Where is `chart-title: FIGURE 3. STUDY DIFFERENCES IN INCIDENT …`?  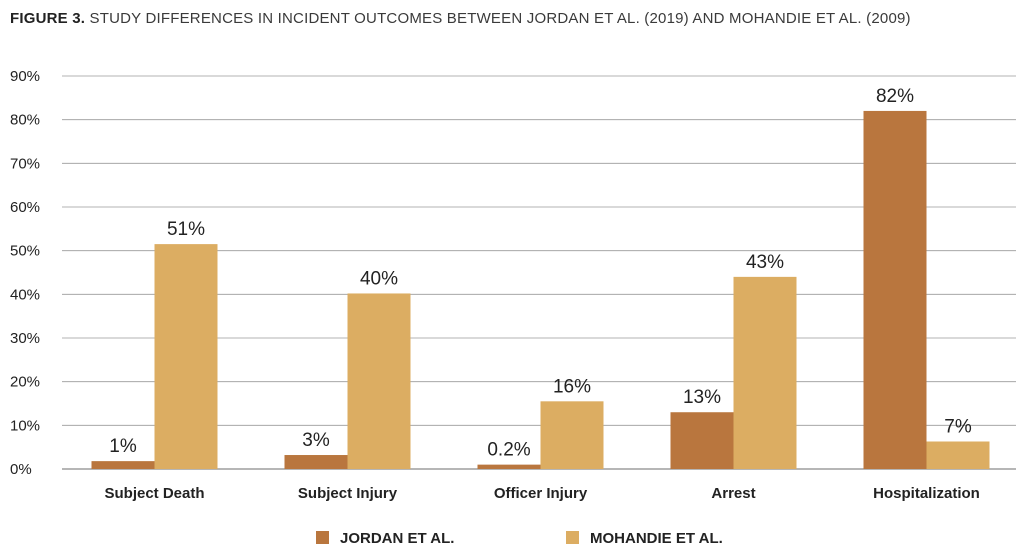
chart-title: FIGURE 3. STUDY DIFFERENCES IN INCIDENT … is located at coordinates (460, 18).